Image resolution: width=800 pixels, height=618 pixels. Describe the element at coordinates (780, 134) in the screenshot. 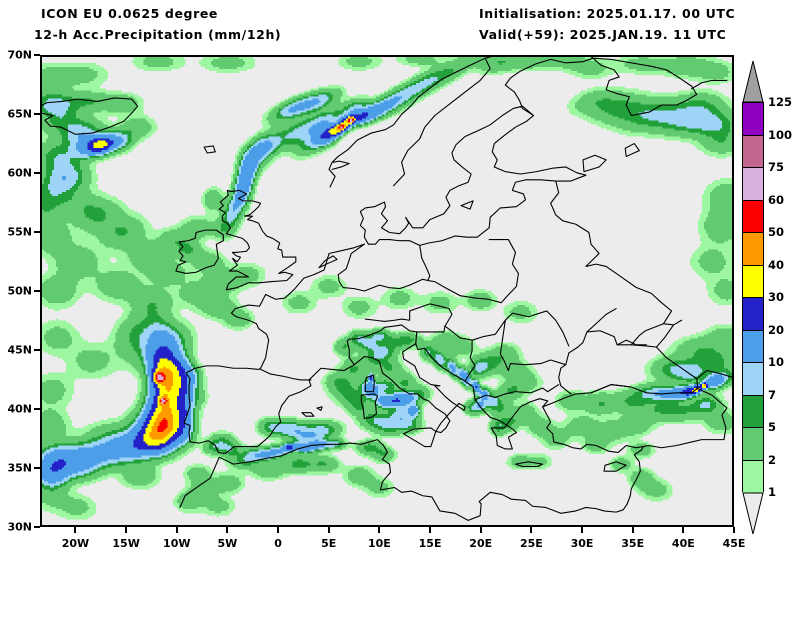

I see `colorbar-tick-label: 100` at that location.